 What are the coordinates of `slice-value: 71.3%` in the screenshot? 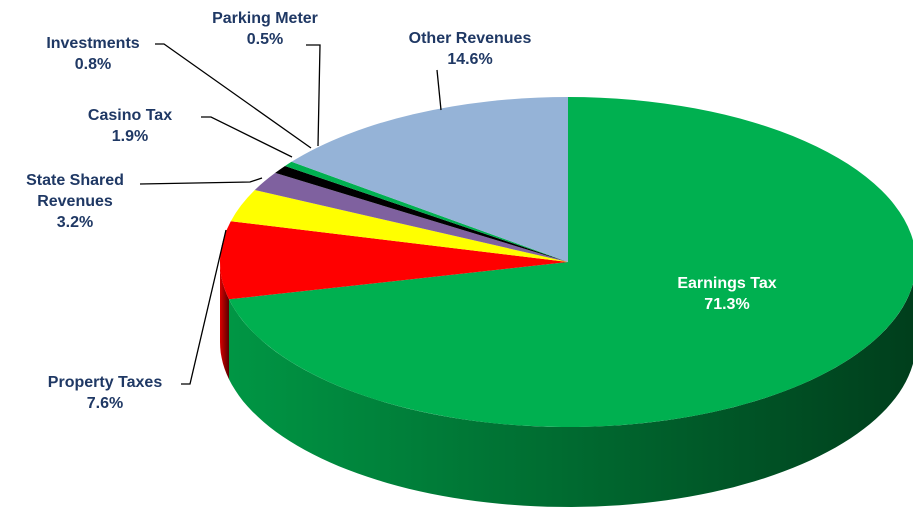 It's located at (727, 304).